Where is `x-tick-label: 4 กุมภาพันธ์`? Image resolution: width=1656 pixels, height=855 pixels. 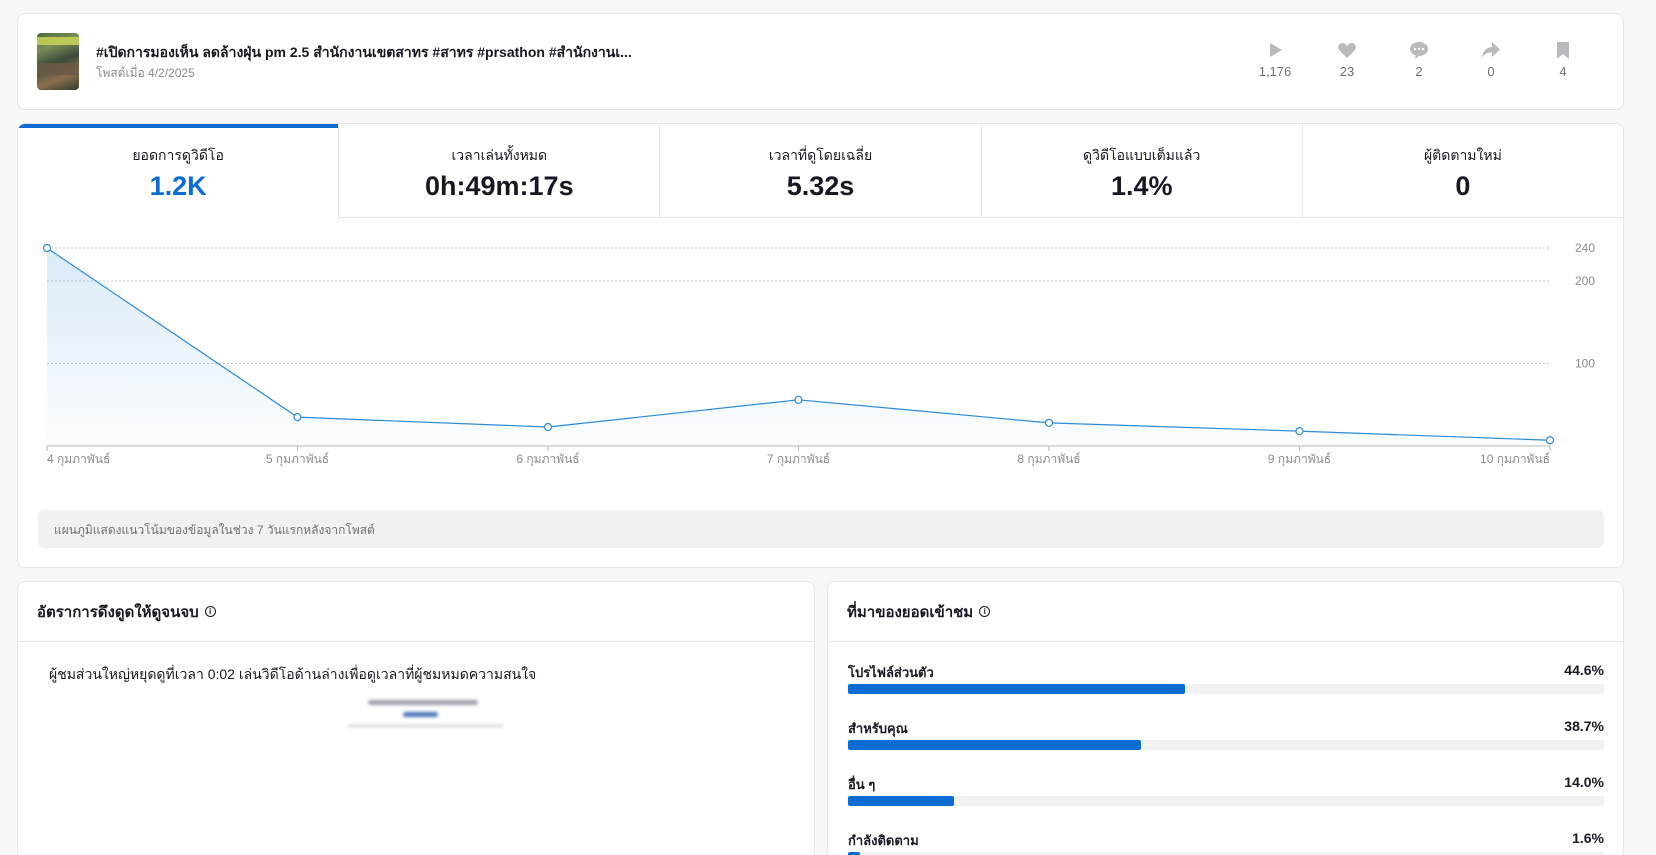
x-tick-label: 4 กุมภาพันธ์ is located at coordinates (78, 459).